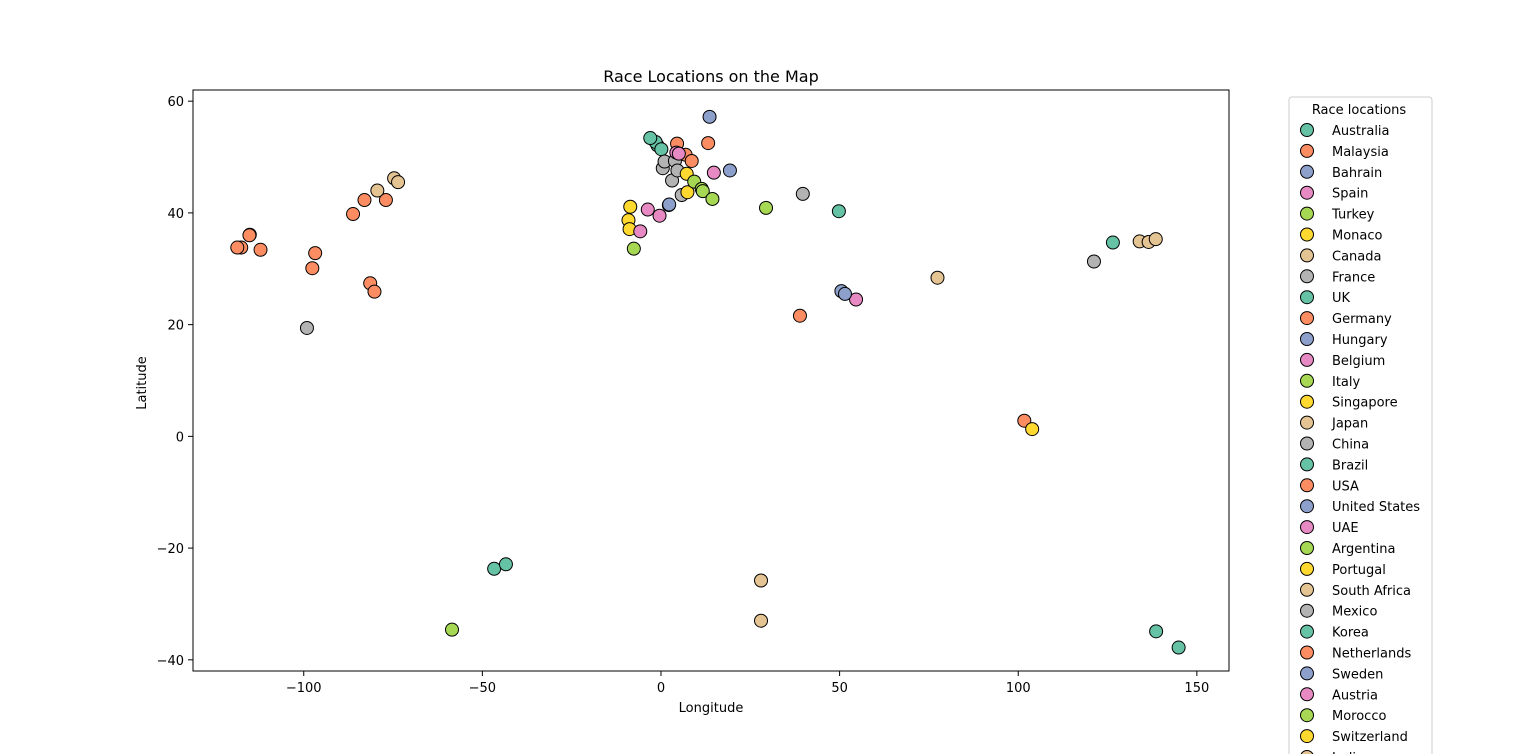 This screenshot has height=754, width=1536. What do you see at coordinates (711, 708) in the screenshot?
I see `x-axis-label: Longitude` at bounding box center [711, 708].